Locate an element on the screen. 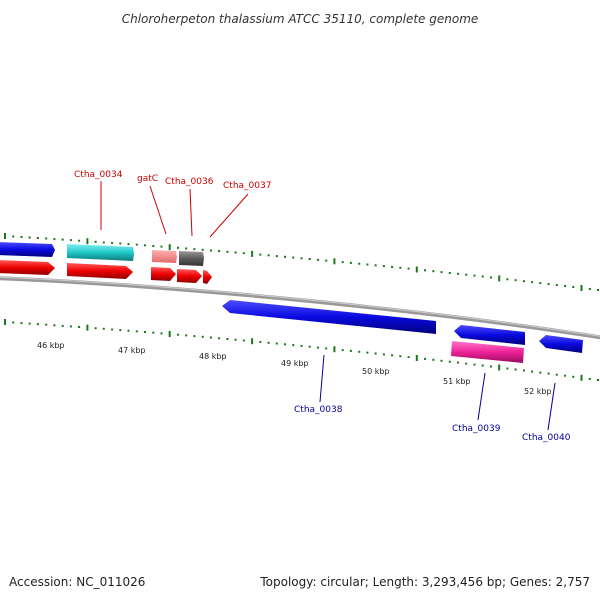 Image resolution: width=600 pixels, height=600 pixels. label-ctha-0039: Ctha_0039 is located at coordinates (476, 429).